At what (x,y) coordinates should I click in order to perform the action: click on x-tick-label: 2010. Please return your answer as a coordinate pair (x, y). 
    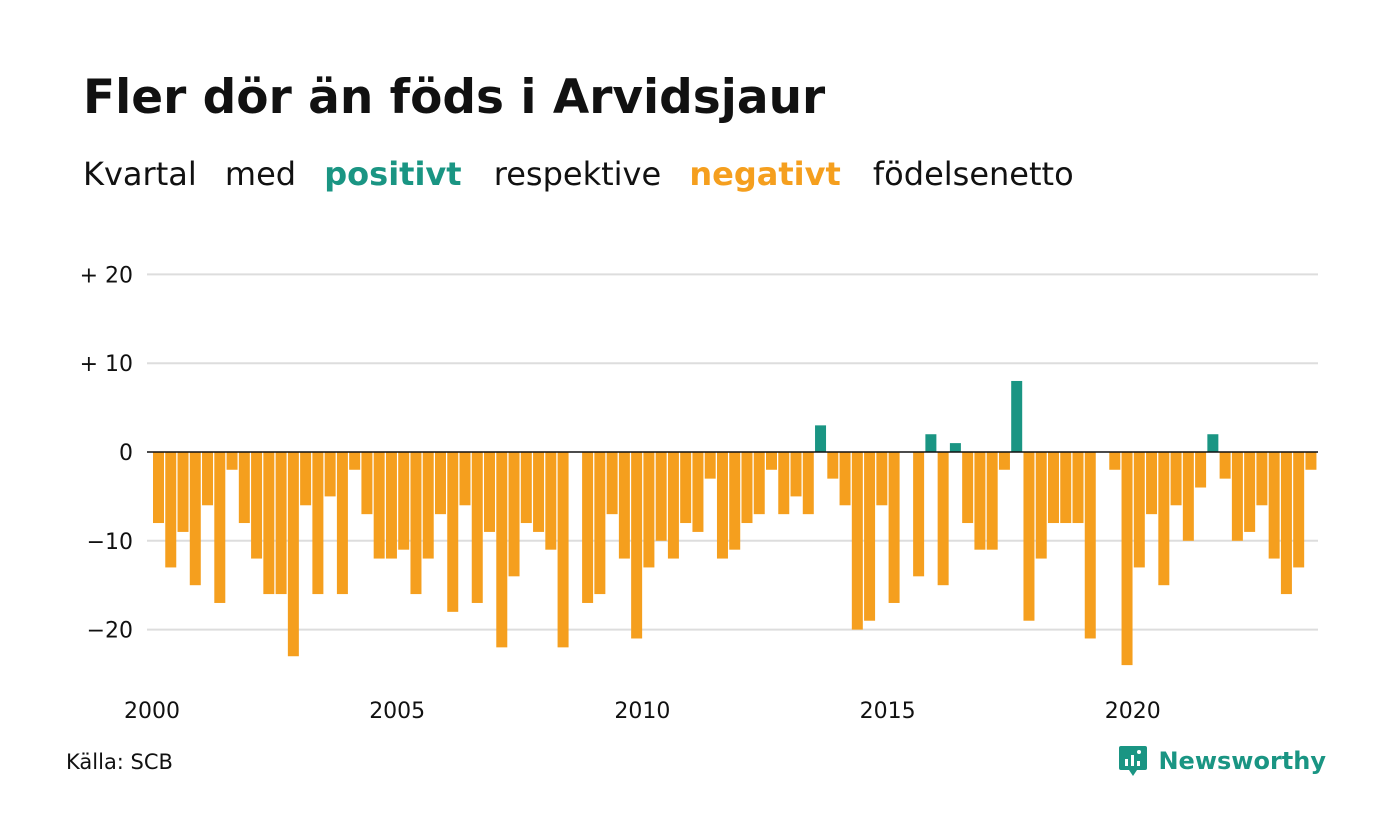
    Looking at the image, I should click on (642, 711).